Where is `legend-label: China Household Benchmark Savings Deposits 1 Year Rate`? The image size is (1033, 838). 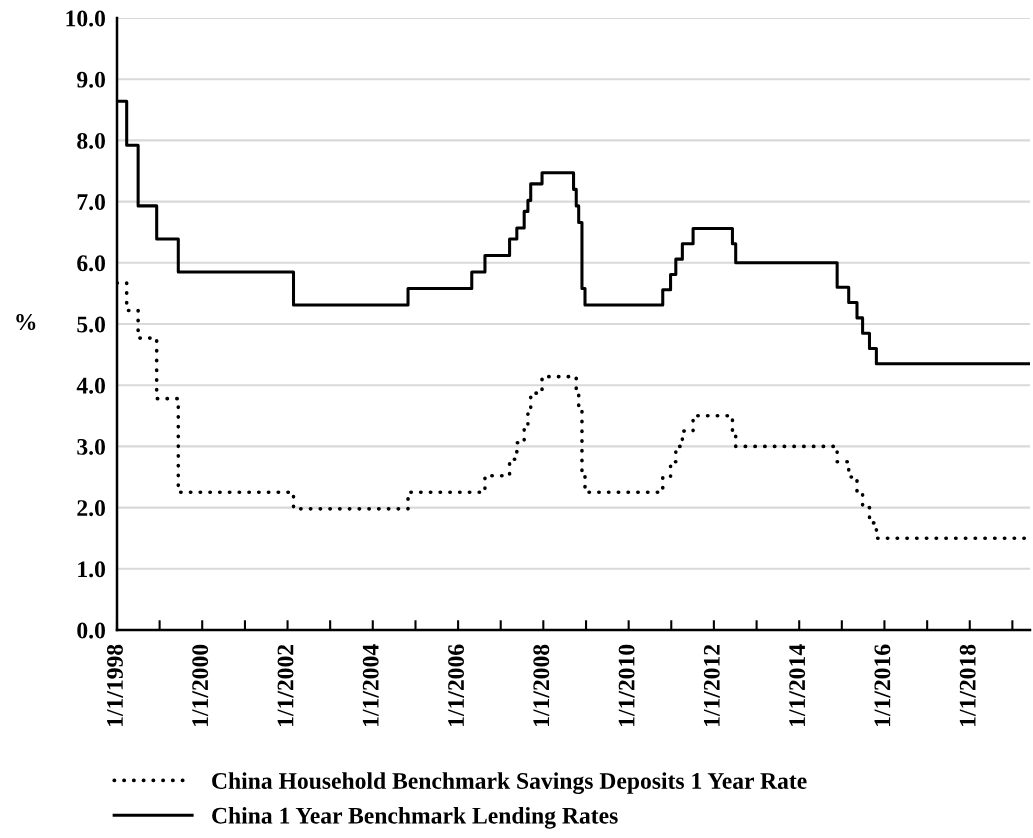
legend-label: China Household Benchmark Savings Deposits 1 Year Rate is located at coordinates (509, 783).